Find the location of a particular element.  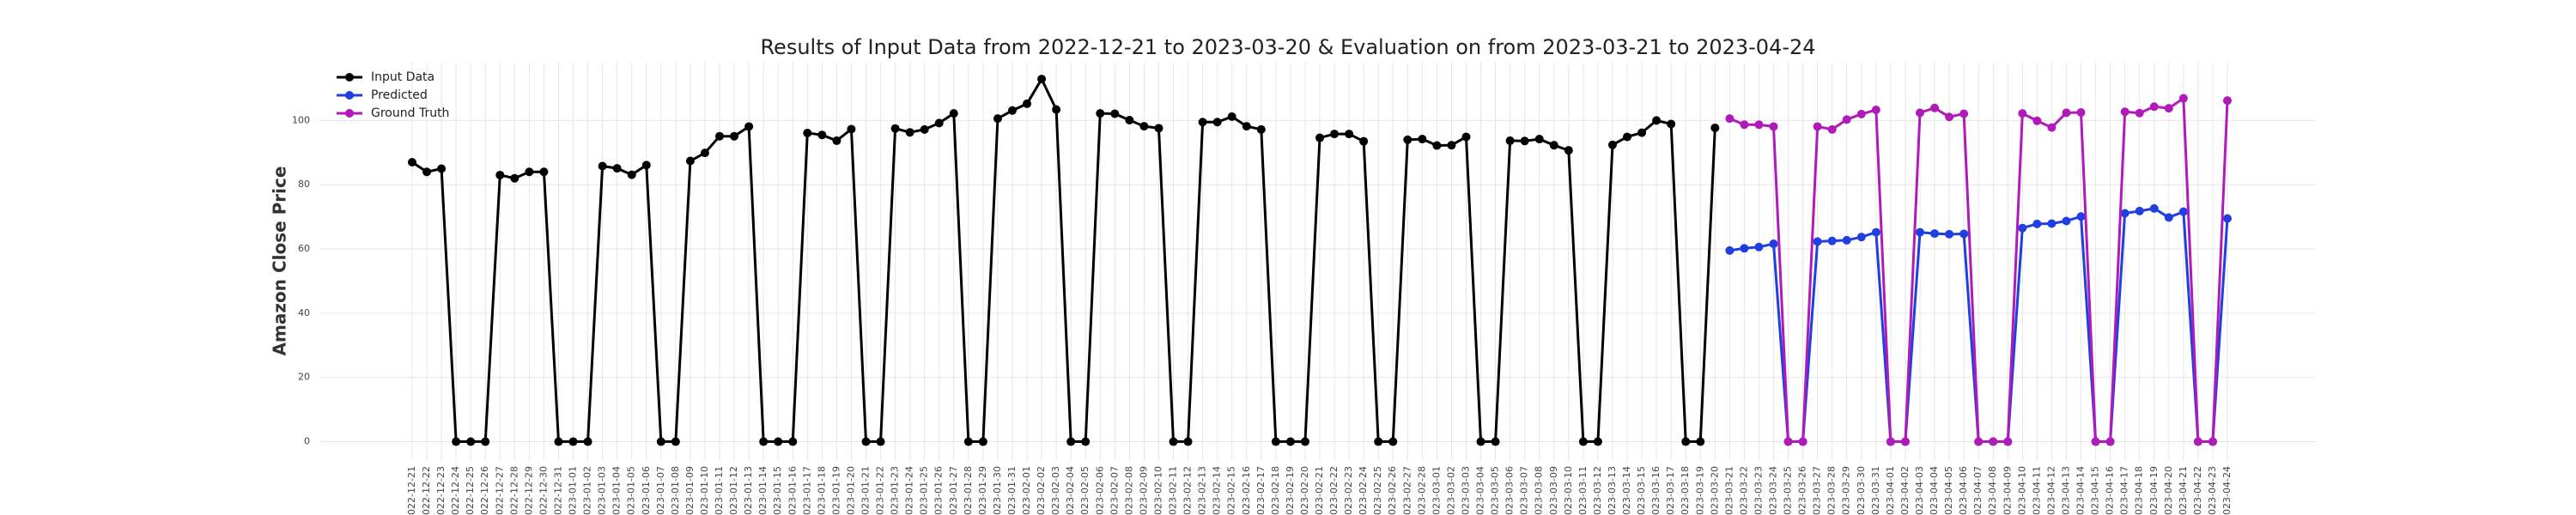

x-tick-label: 2023-03-20 is located at coordinates (1715, 490).